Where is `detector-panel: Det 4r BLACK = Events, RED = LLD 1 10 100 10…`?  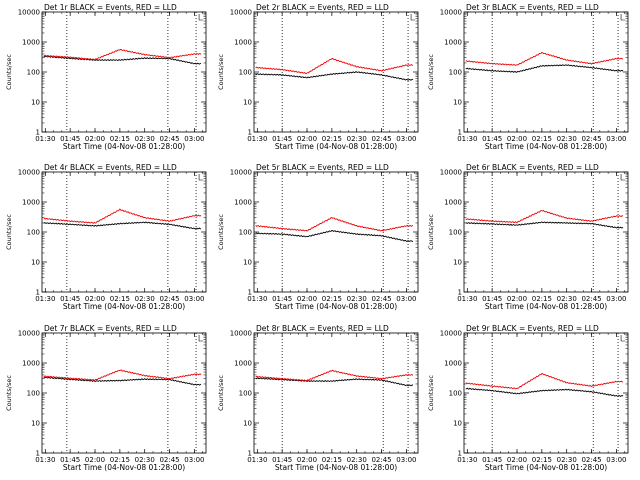
detector-panel: Det 4r BLACK = Events, RED = LLD 1 10 100 10… is located at coordinates (106, 237).